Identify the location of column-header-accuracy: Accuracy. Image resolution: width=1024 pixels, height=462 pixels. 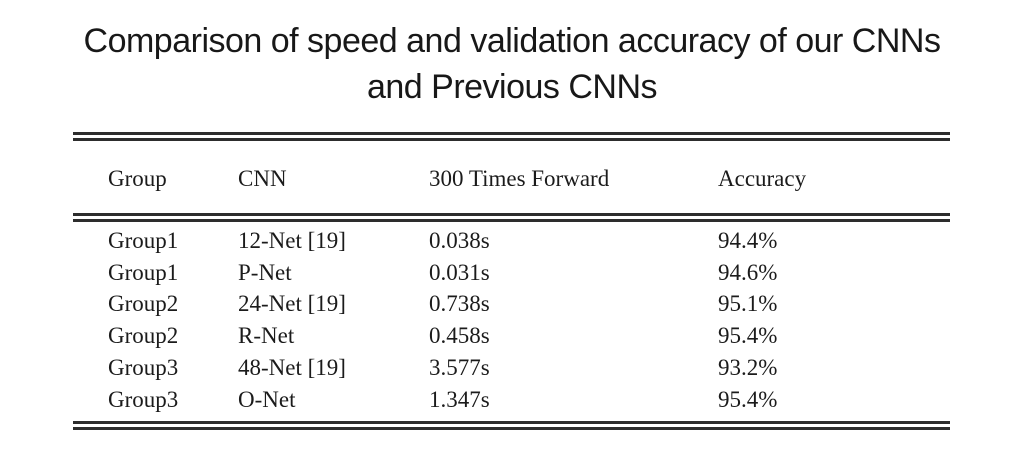
(762, 178).